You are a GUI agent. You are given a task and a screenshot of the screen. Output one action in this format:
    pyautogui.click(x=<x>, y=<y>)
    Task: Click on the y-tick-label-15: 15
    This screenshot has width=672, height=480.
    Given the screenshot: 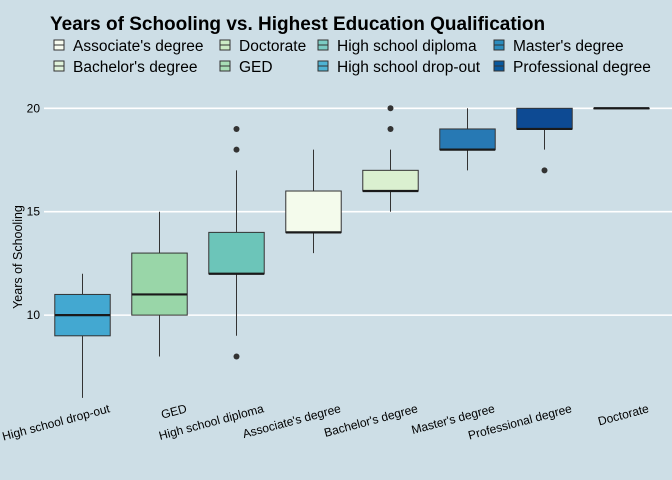 What is the action you would take?
    pyautogui.click(x=34, y=212)
    